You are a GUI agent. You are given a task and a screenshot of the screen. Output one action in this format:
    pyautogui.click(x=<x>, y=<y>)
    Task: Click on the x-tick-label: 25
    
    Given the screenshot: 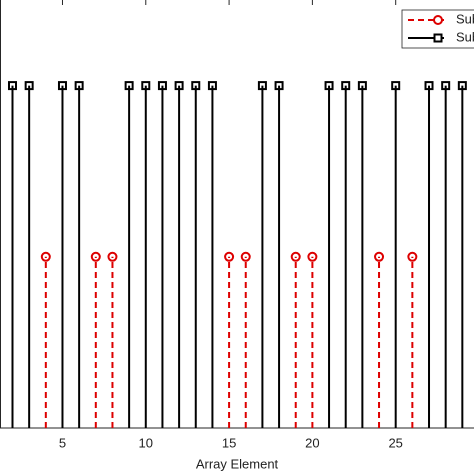 What is the action you would take?
    pyautogui.click(x=395, y=442)
    